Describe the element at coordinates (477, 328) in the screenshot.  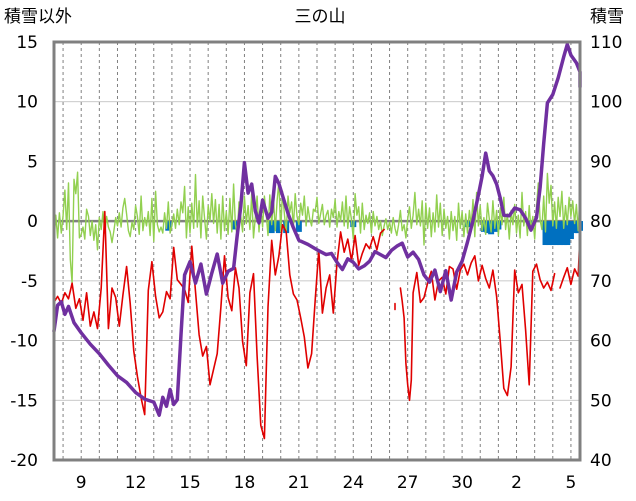
I see `temperature-line-segment` at that location.